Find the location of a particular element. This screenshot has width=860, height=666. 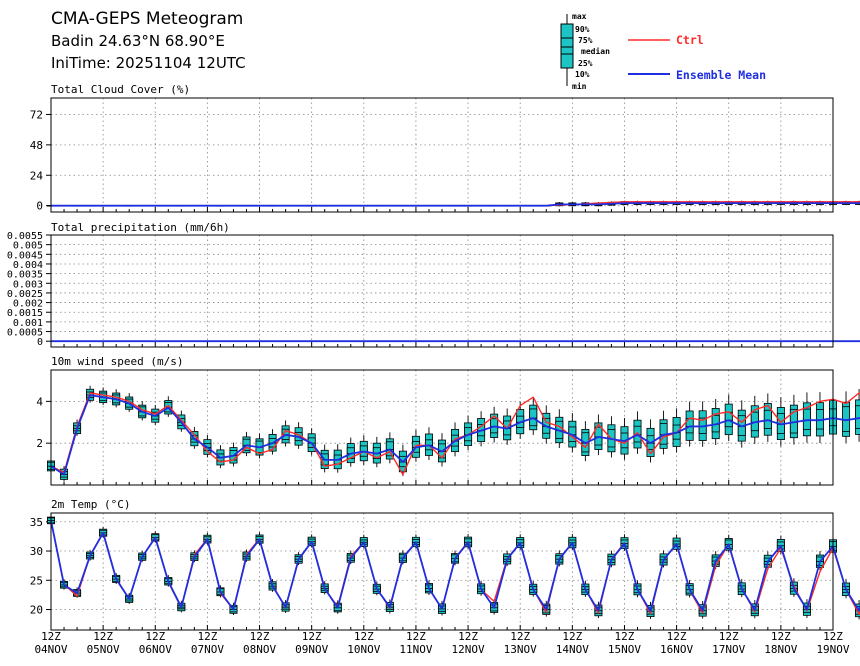

x-label-date: 15NOV is located at coordinates (624, 649).